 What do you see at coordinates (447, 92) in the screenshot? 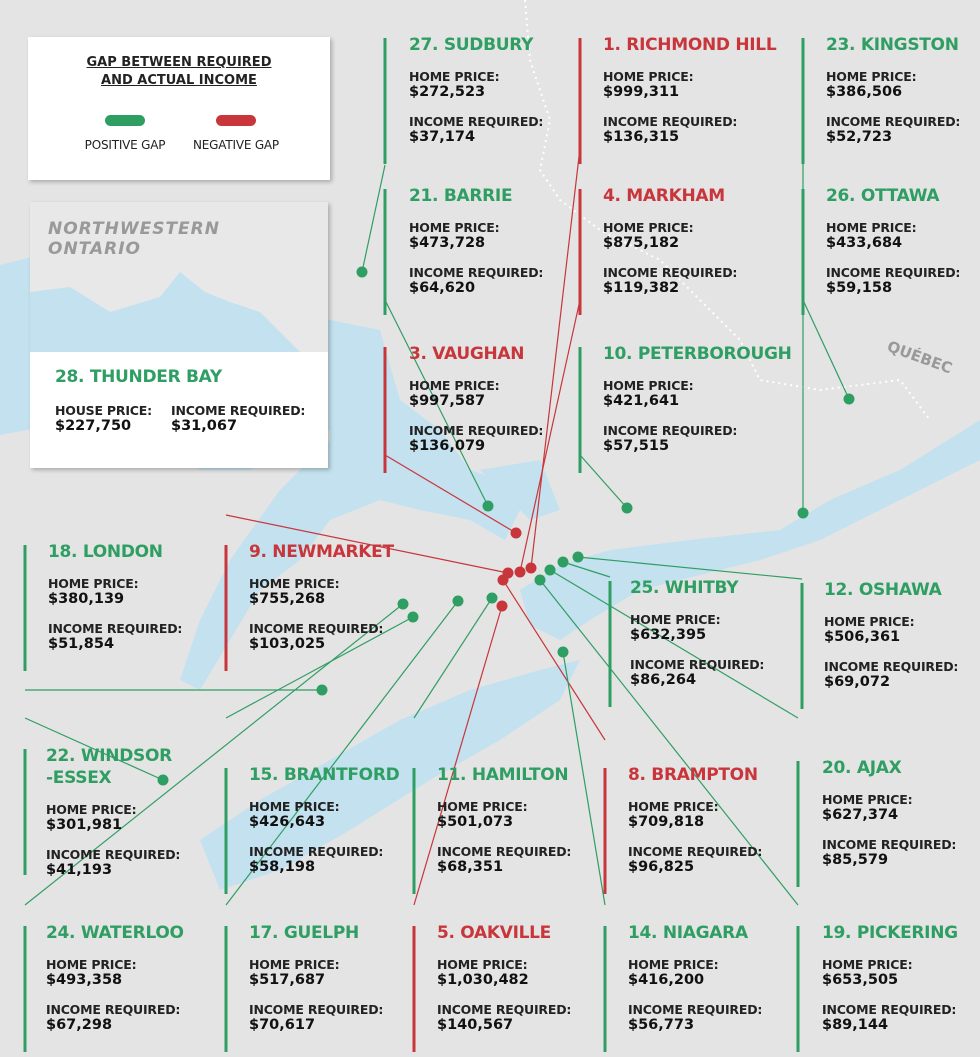
I see `price: $272,523` at bounding box center [447, 92].